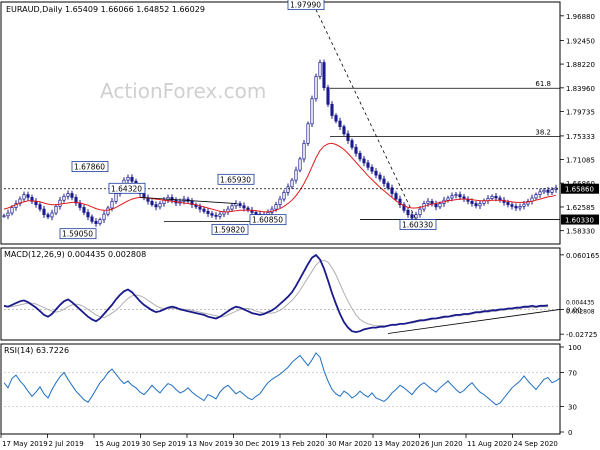  What do you see at coordinates (580, 161) in the screenshot?
I see `price-axis-label: 1.71085` at bounding box center [580, 161].